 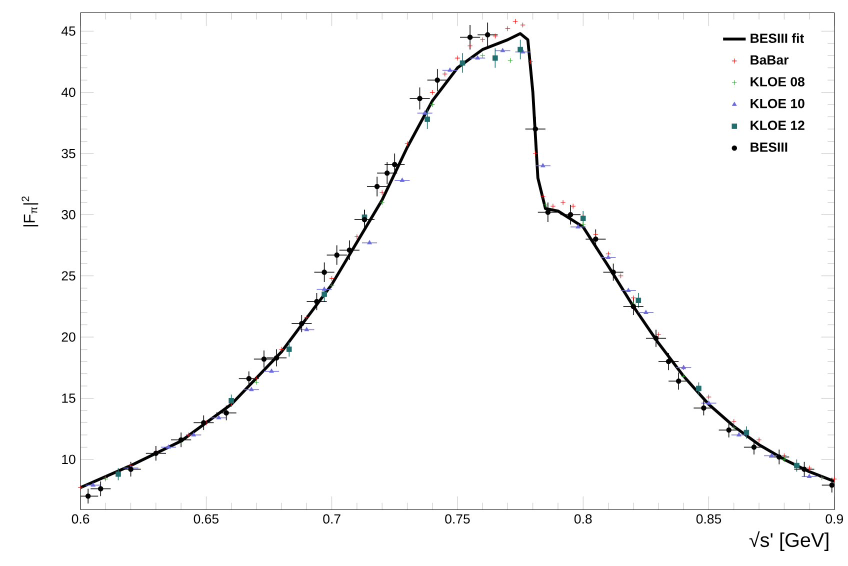 I want to click on x-tick-label: 0.8, so click(x=583, y=519).